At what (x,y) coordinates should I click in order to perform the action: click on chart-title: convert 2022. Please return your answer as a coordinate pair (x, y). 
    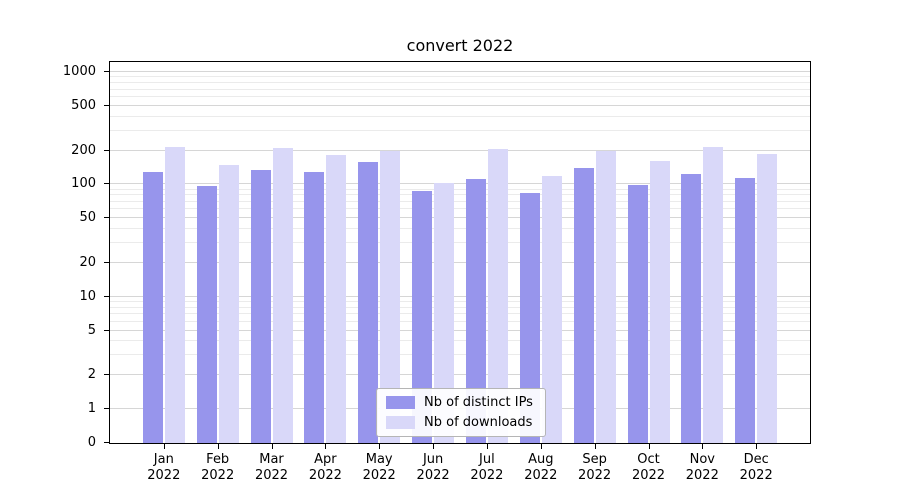
    Looking at the image, I should click on (460, 45).